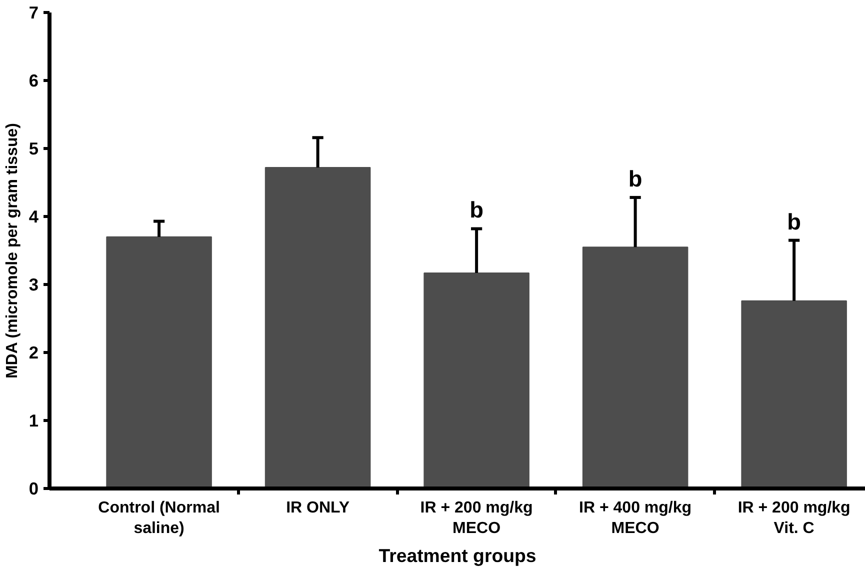 The height and width of the screenshot is (568, 865). I want to click on y-axis-title: MDA (micromole per gram tissue), so click(12, 251).